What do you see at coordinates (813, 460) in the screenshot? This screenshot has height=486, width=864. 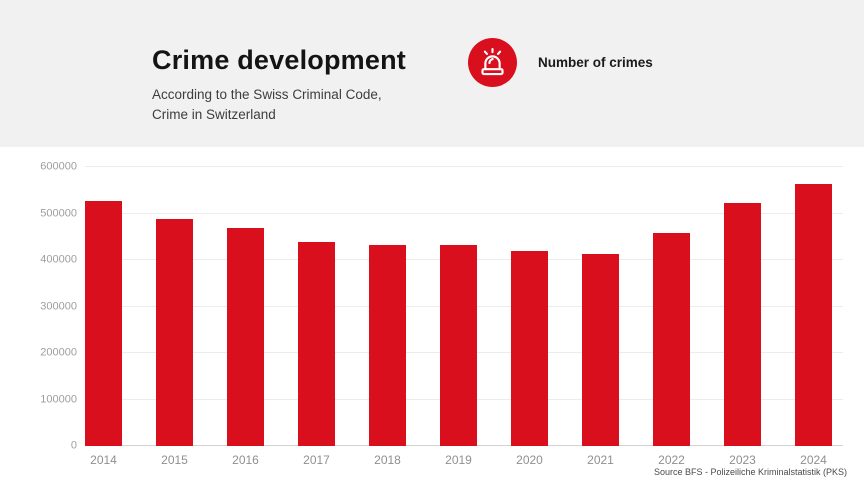 I see `x-tick-label-2024: 2024` at bounding box center [813, 460].